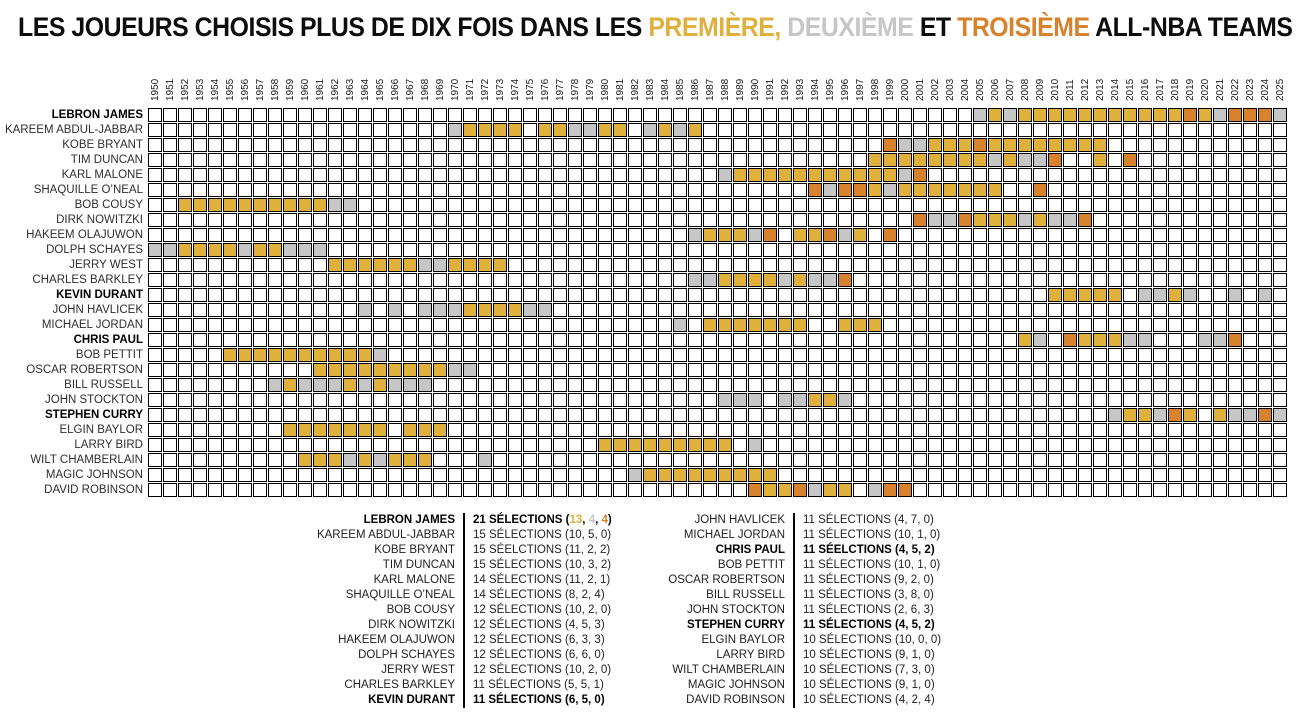 The height and width of the screenshot is (728, 1300). Describe the element at coordinates (748, 550) in the screenshot. I see `stat-line: CHRIS PAUL 11 SÉELCTIONS (4, 5, 2)` at that location.